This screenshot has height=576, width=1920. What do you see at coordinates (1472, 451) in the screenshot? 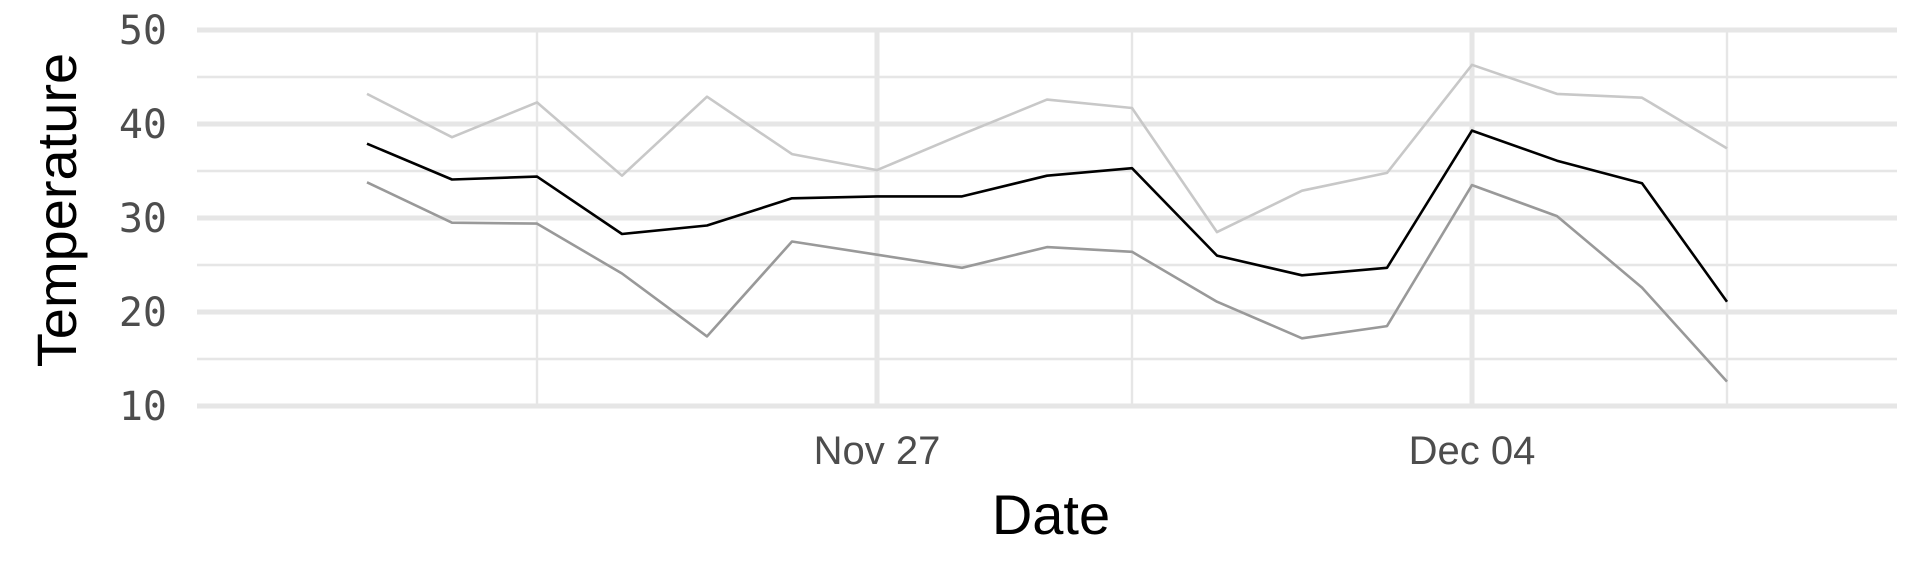
I see `x-tick-label: Dec 04` at bounding box center [1472, 451].